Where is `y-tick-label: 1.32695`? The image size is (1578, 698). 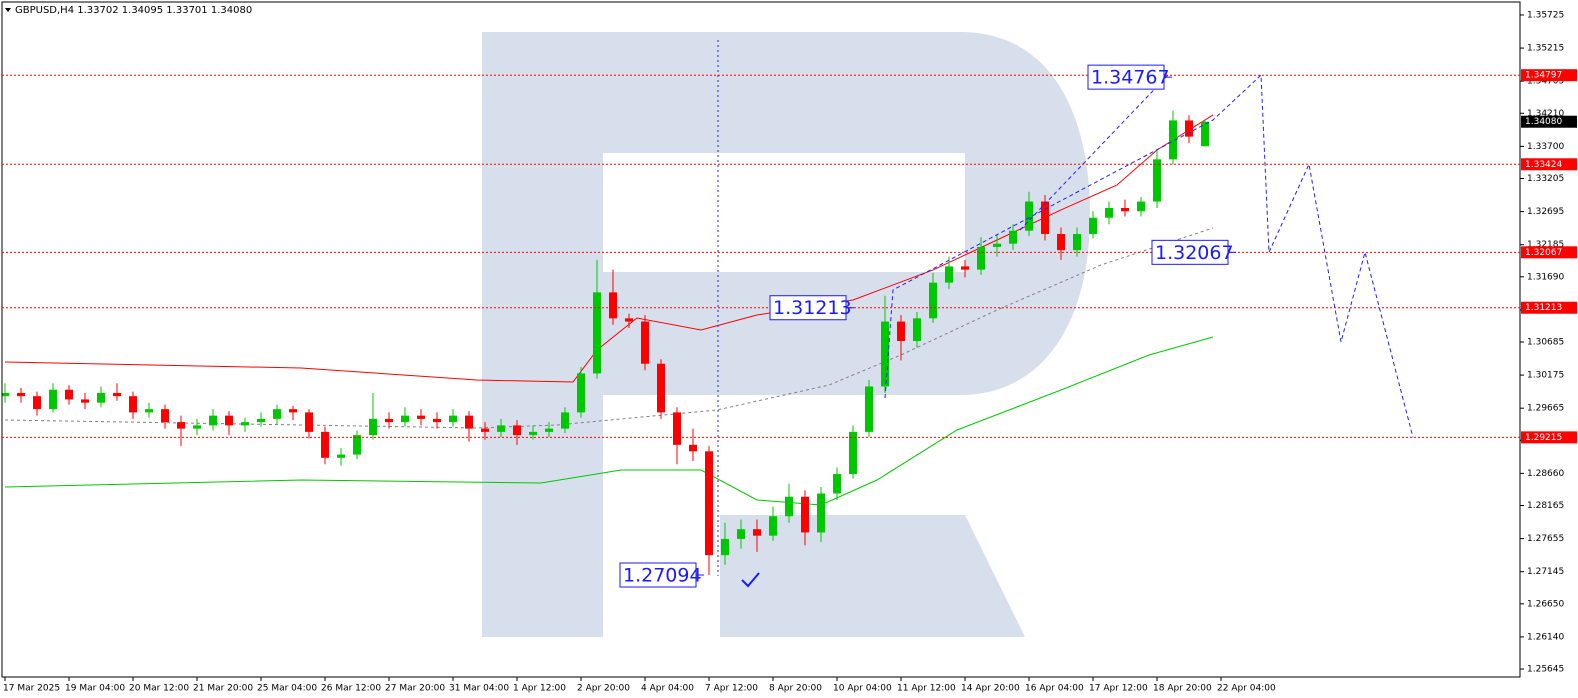 y-tick-label: 1.32695 is located at coordinates (1545, 212).